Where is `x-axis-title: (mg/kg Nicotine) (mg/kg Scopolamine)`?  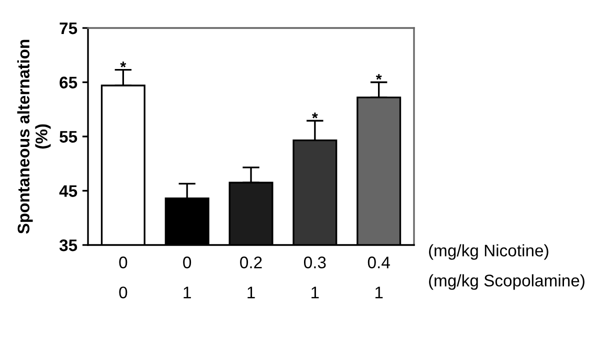 x-axis-title: (mg/kg Nicotine) (mg/kg Scopolamine) is located at coordinates (506, 267).